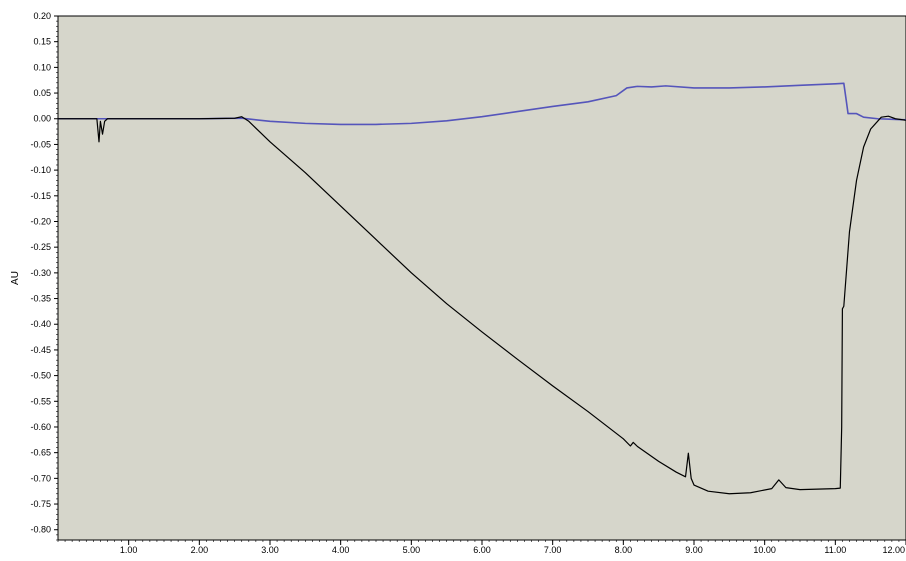 This screenshot has width=906, height=561. I want to click on y-tick-label: -0.35, so click(40, 299).